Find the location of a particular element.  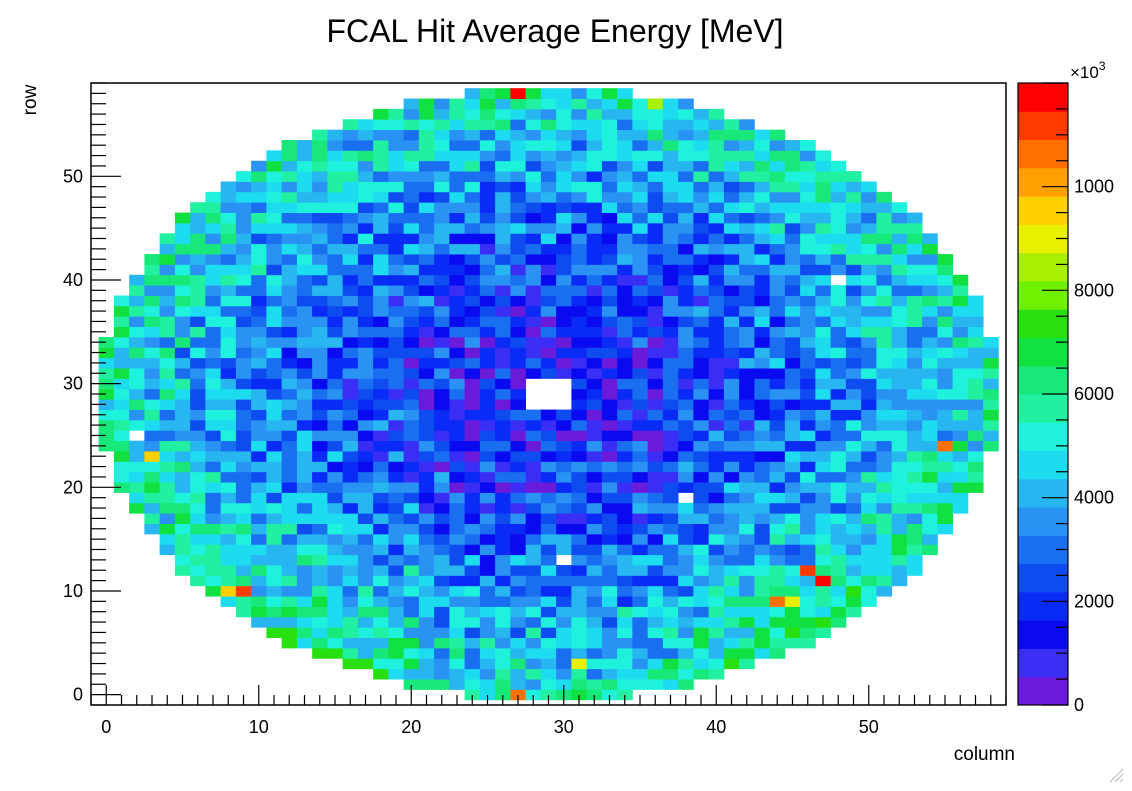

resize-grip-icon is located at coordinates (1115, 774).